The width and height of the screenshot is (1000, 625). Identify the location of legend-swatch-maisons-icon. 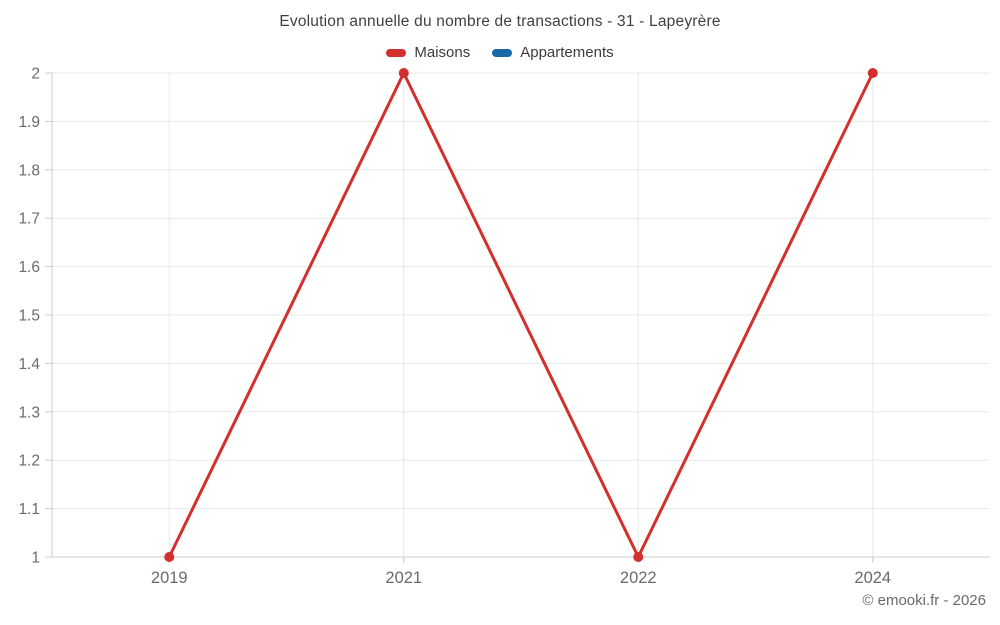
(396, 52).